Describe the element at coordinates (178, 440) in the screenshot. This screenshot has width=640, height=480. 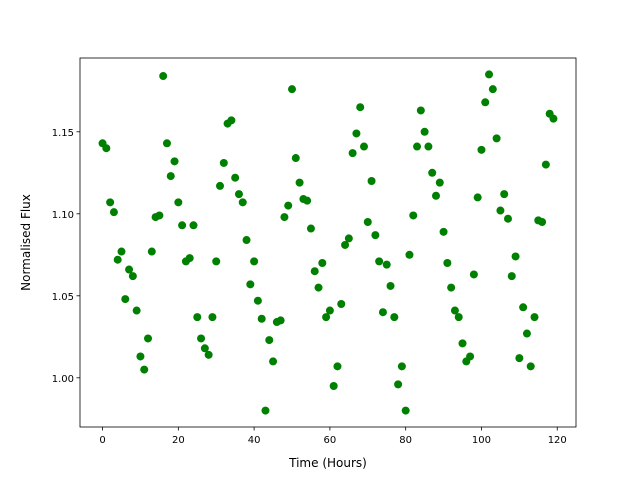
I see `x-tick-label: 20` at that location.